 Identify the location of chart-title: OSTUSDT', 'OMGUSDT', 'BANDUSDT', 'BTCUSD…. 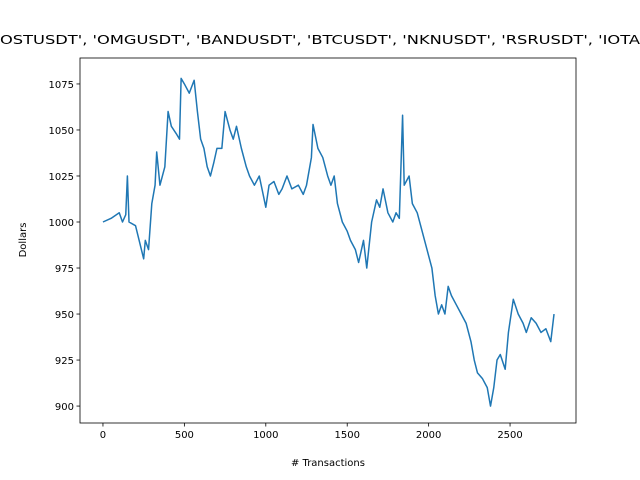
(320, 40).